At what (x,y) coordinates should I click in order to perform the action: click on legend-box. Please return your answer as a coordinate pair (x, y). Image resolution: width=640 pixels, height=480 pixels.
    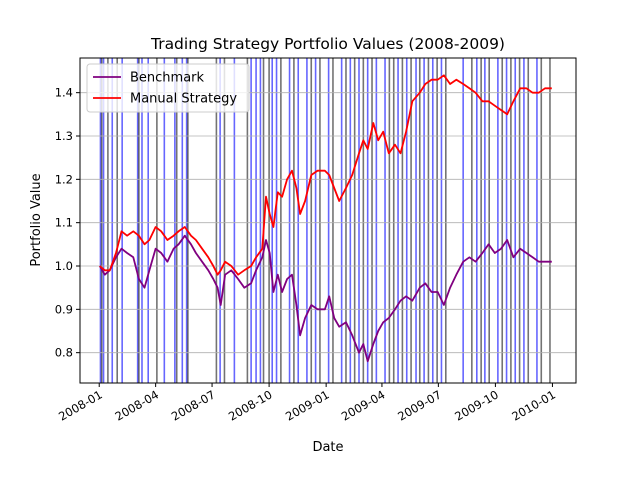
    Looking at the image, I should click on (168, 88).